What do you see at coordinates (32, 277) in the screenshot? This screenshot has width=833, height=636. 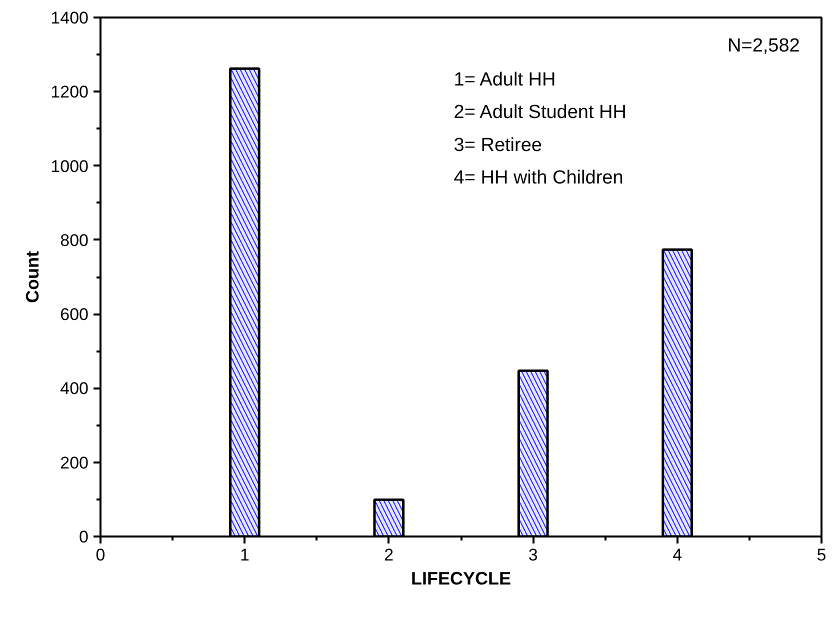 I see `y-axis-title: Count` at bounding box center [32, 277].